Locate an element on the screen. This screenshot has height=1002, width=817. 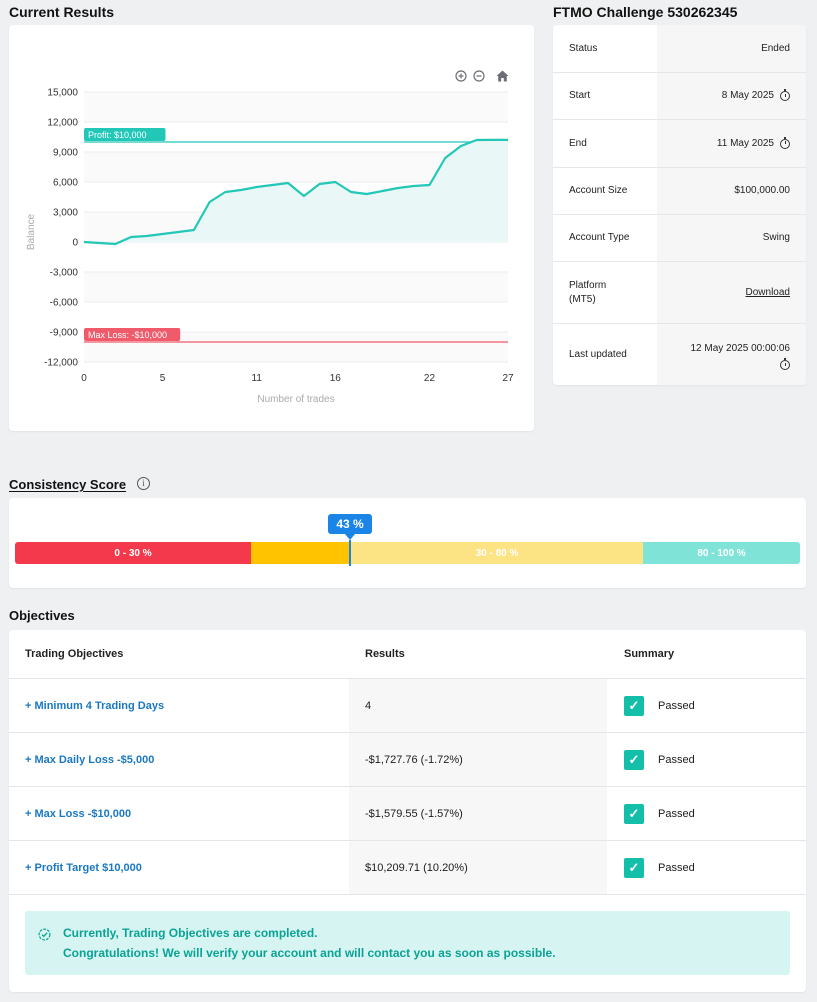
x-tick-label: 11 is located at coordinates (257, 378).